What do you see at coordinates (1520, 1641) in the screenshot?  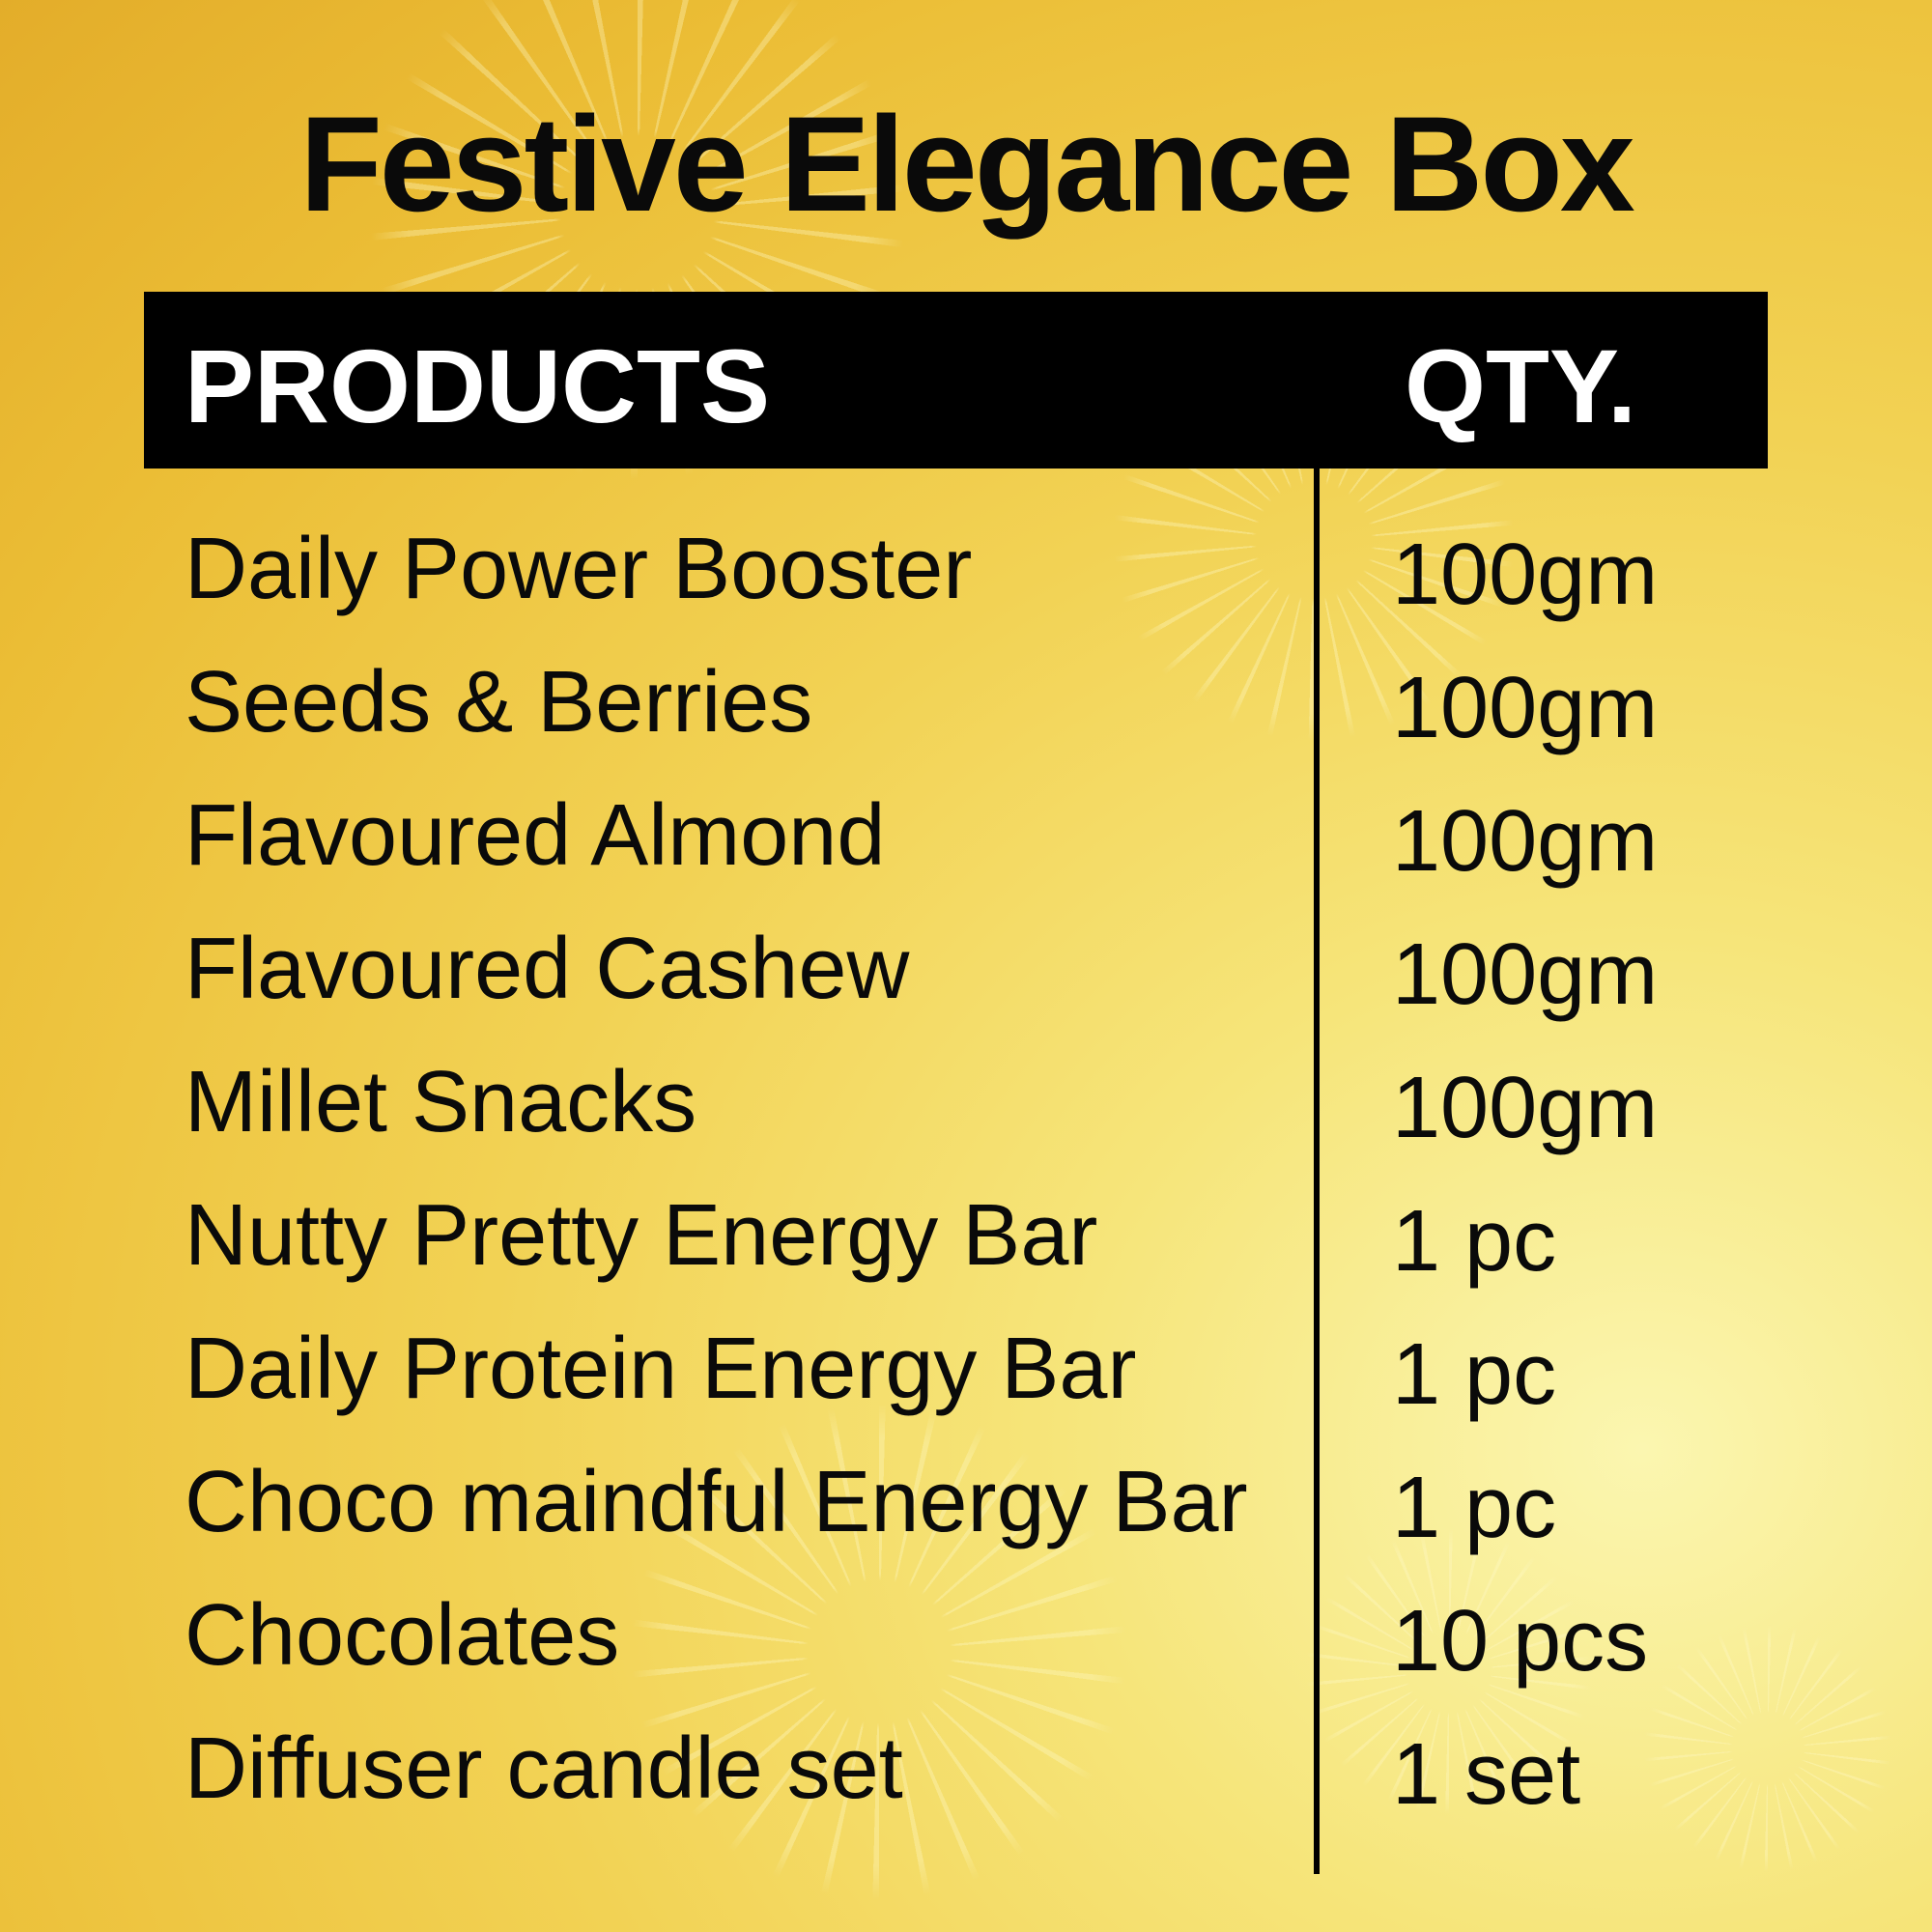 I see `product-qty: 10 pcs` at bounding box center [1520, 1641].